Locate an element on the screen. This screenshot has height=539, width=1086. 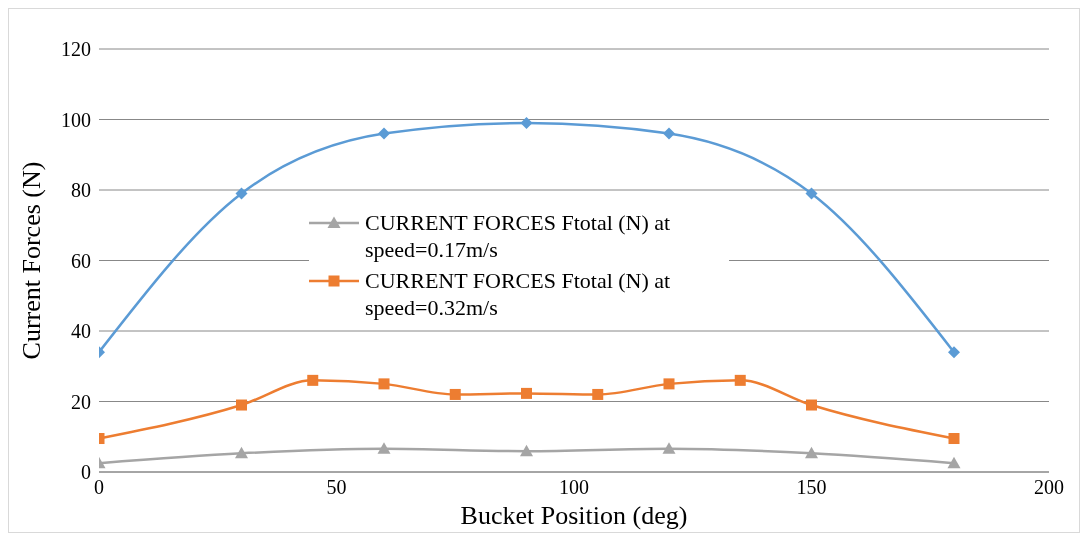
x-tick-label: 150 is located at coordinates (811, 487).